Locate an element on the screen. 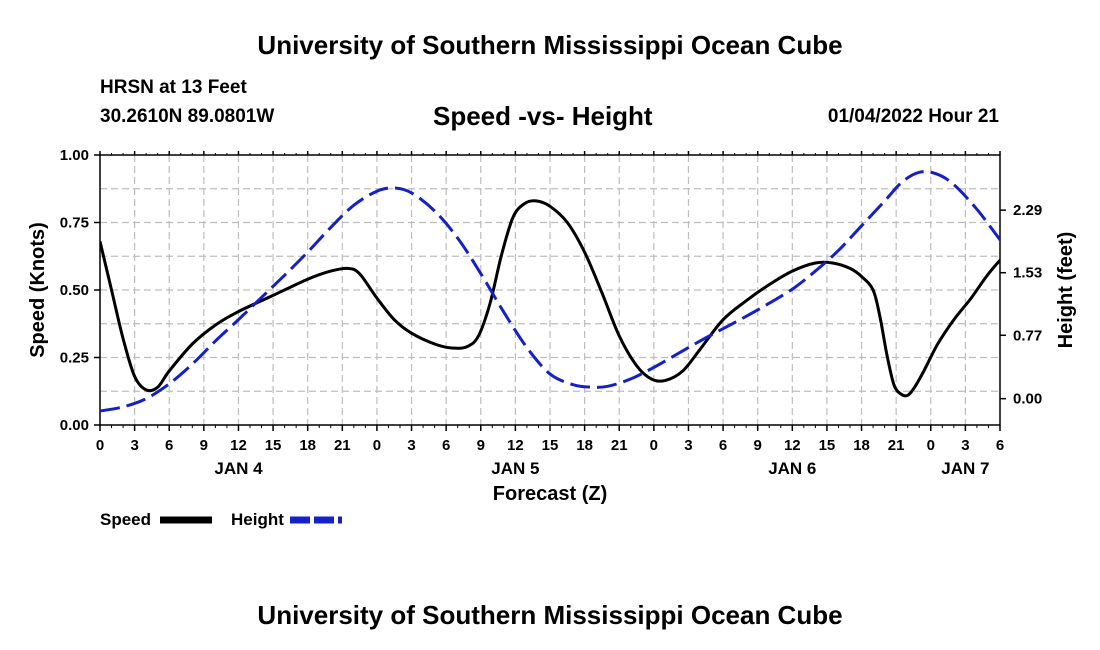  y-tick-label: 0.00 is located at coordinates (74, 425).